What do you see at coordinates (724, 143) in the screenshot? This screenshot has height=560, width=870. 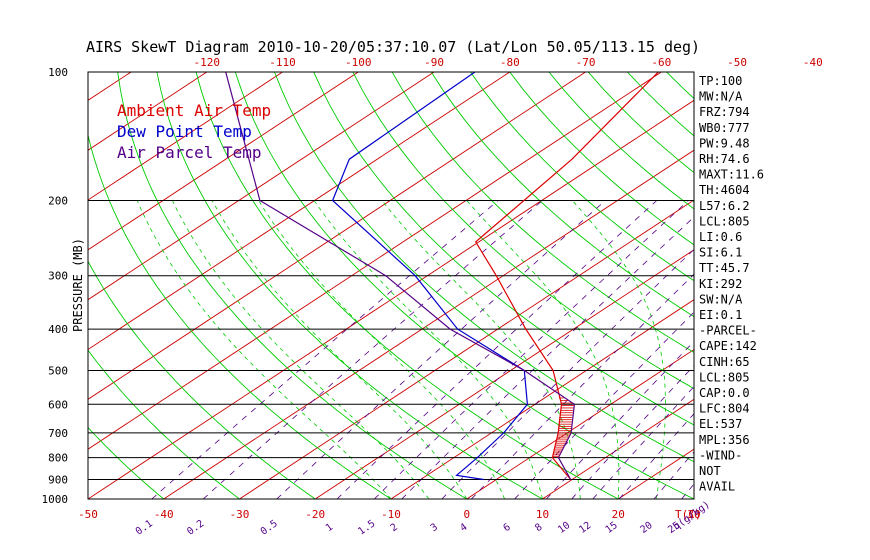 I see `index-entry: PW:9.48` at bounding box center [724, 143].